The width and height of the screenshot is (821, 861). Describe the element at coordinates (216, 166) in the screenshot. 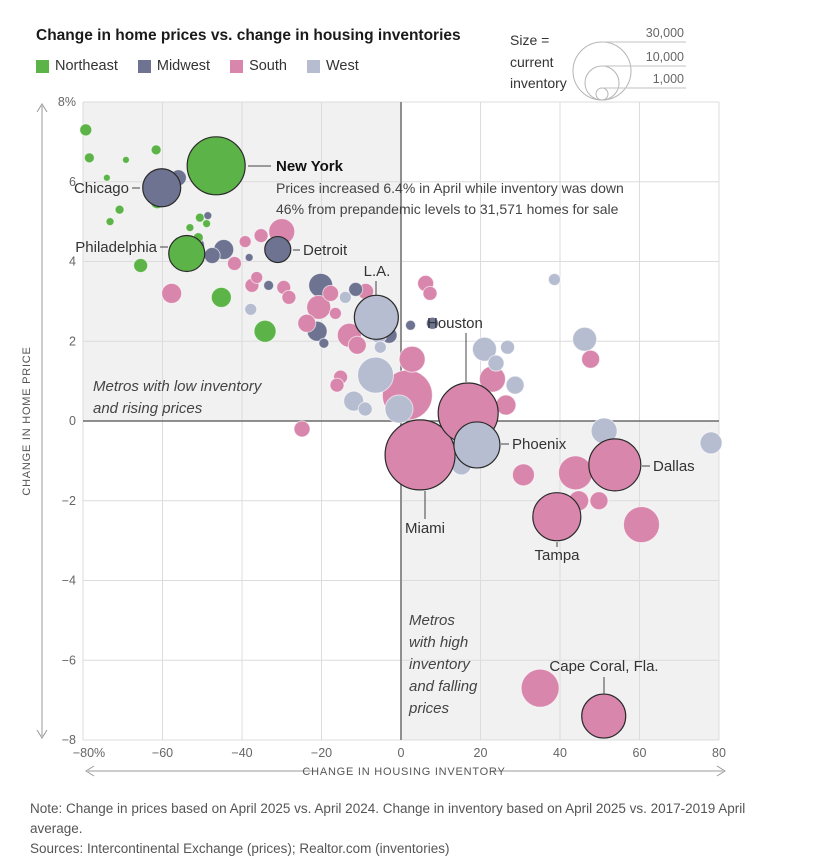

I see `bubble-new-york` at that location.